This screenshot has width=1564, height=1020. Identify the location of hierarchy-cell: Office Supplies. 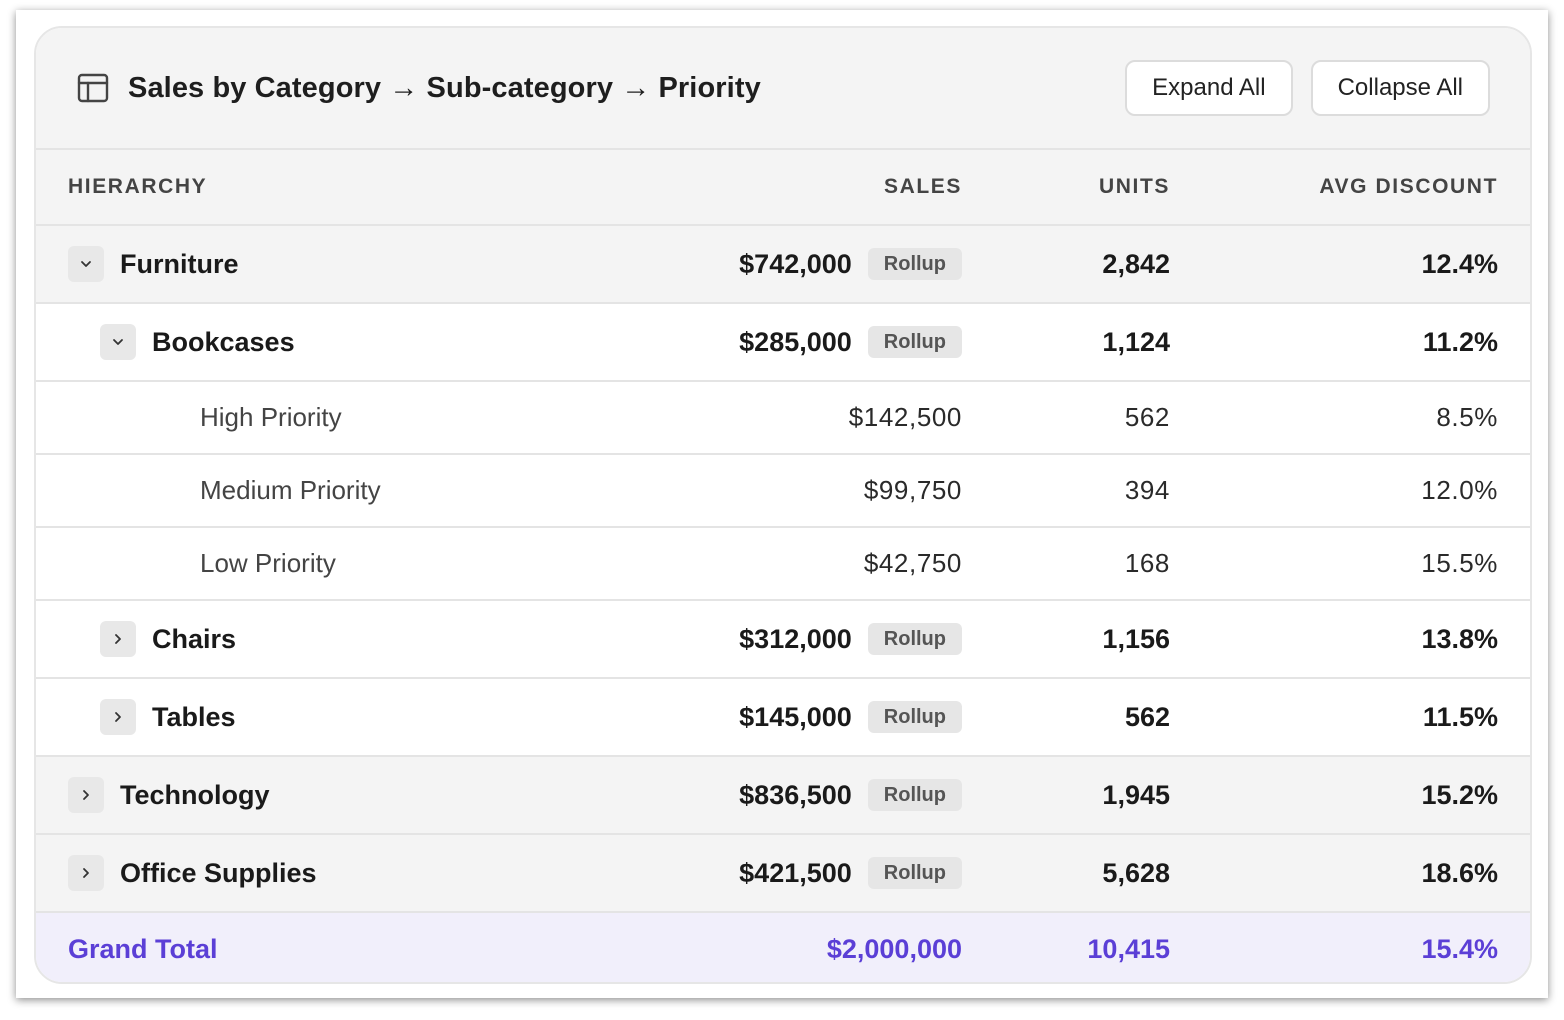
(192, 873).